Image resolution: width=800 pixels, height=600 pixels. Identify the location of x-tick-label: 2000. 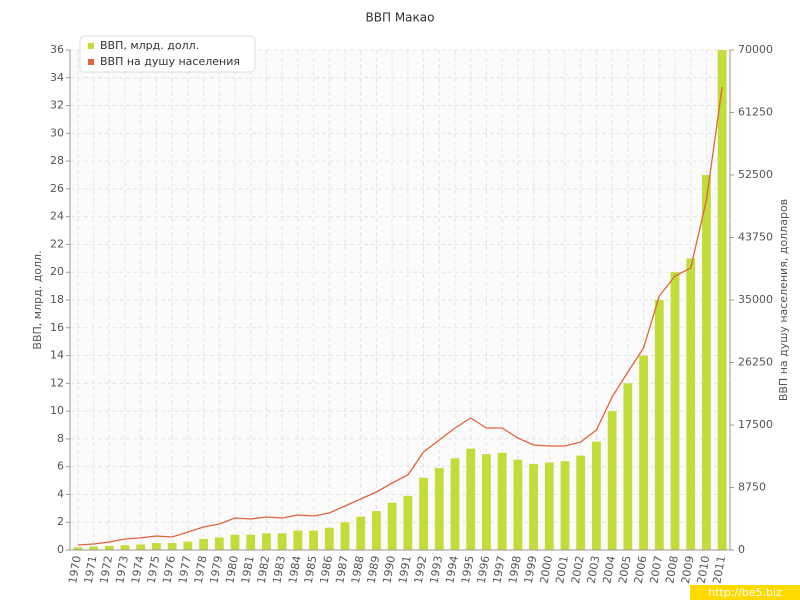
(547, 570).